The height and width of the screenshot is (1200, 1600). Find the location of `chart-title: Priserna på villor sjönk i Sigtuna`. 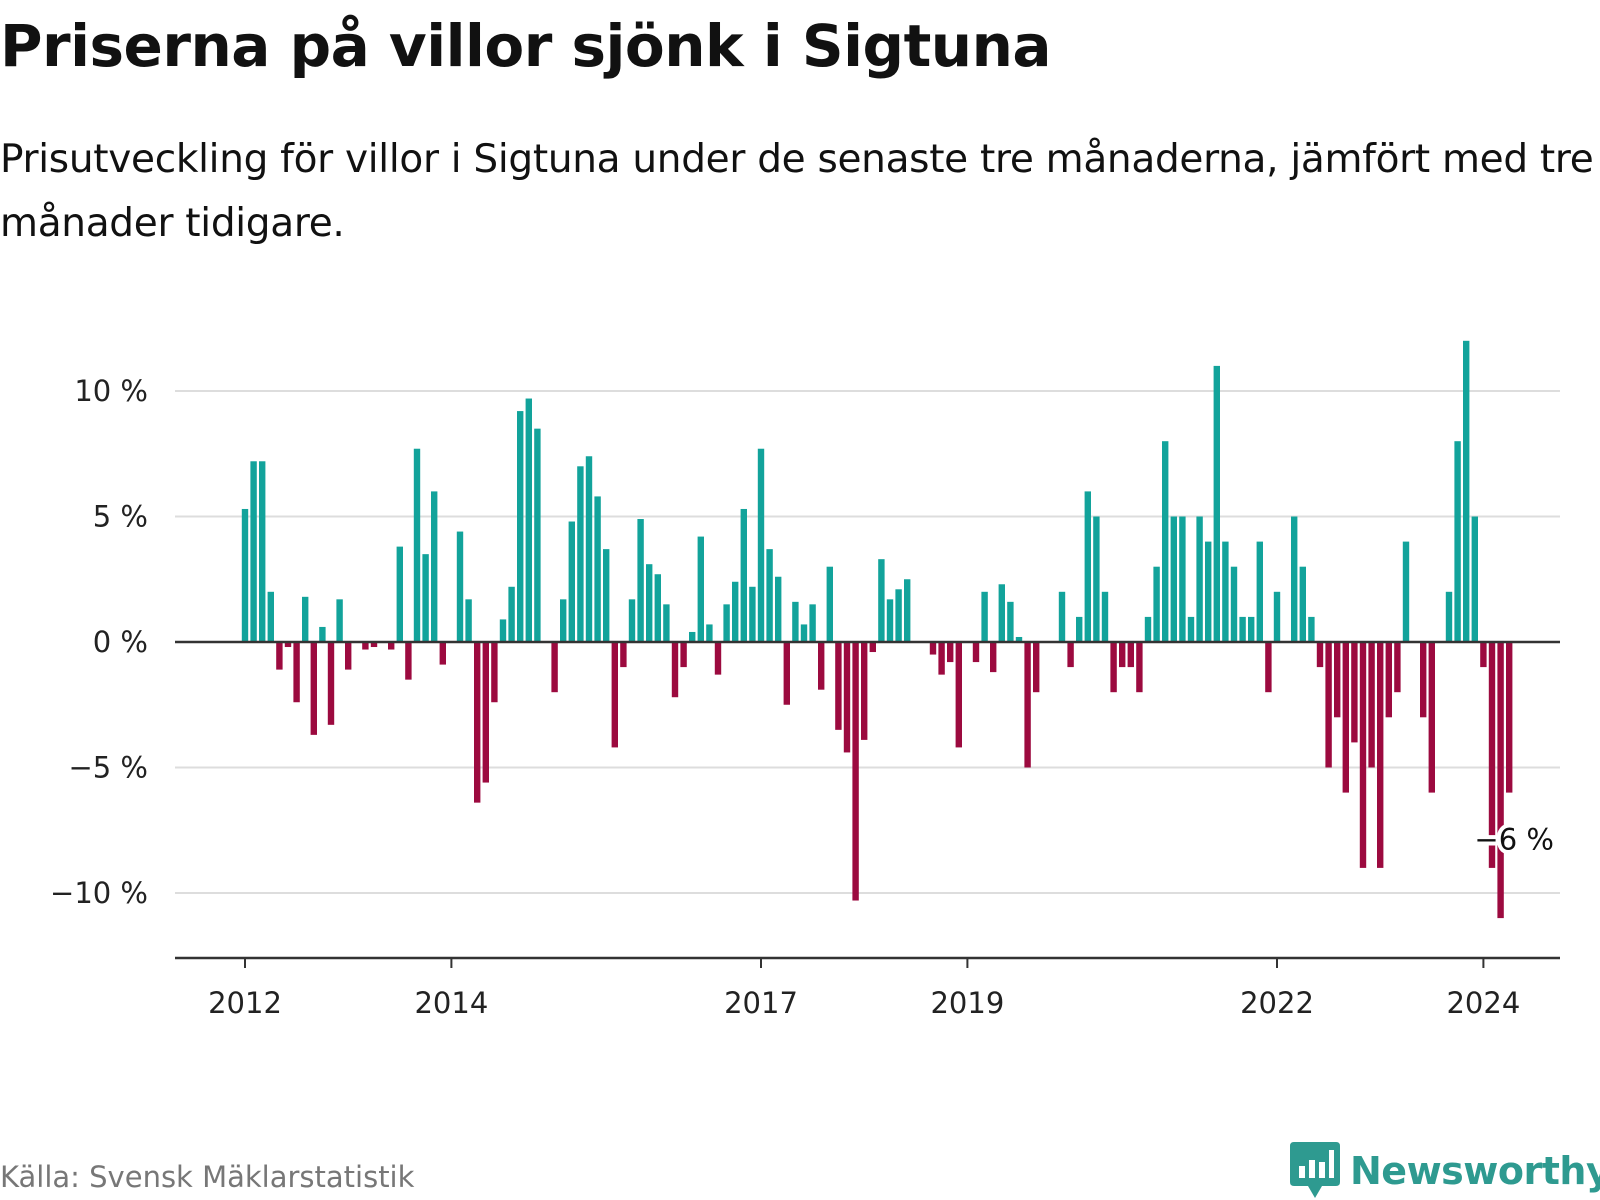

chart-title: Priserna på villor sjönk i Sigtuna is located at coordinates (526, 46).